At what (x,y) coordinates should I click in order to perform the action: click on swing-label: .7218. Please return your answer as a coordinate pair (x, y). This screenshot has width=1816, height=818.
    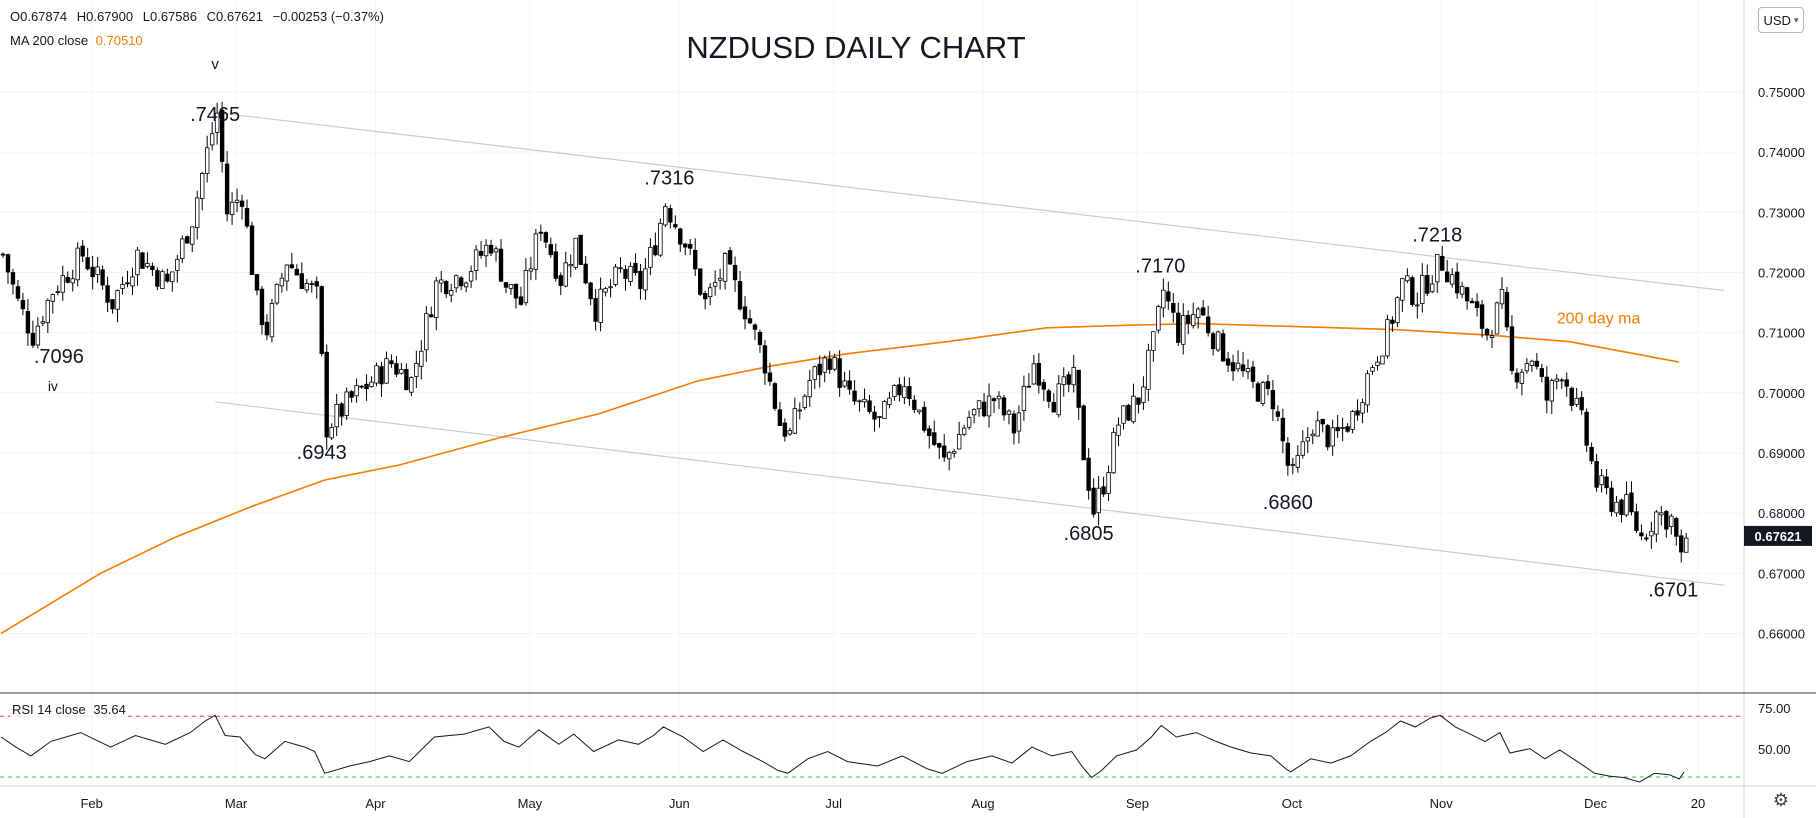
    Looking at the image, I should click on (1437, 236).